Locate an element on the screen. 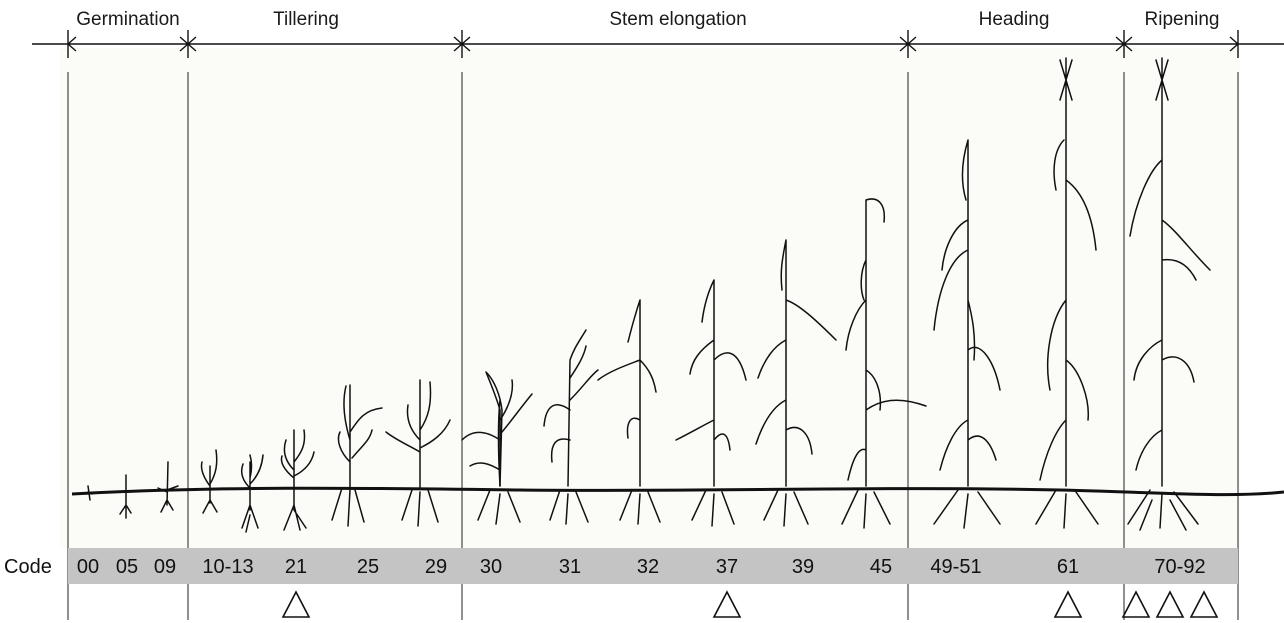  code-10-13: 10-13 is located at coordinates (227, 567).